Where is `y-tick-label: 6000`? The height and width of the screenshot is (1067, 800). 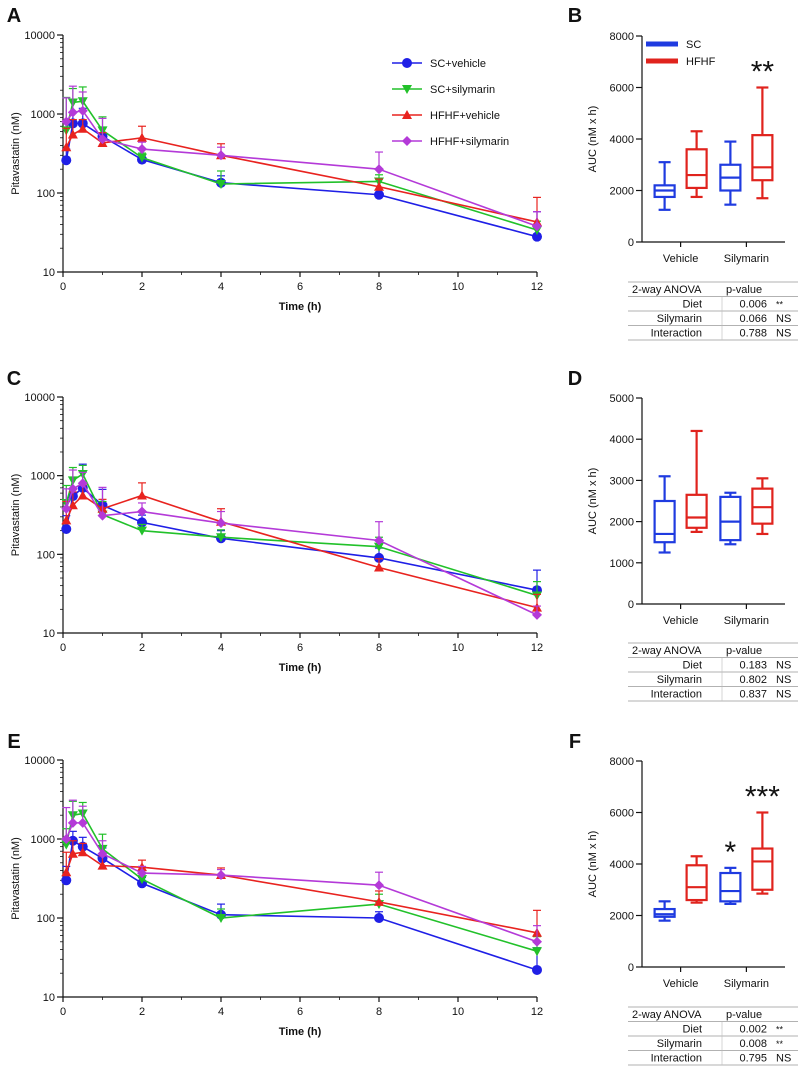 y-tick-label: 6000 is located at coordinates (622, 89).